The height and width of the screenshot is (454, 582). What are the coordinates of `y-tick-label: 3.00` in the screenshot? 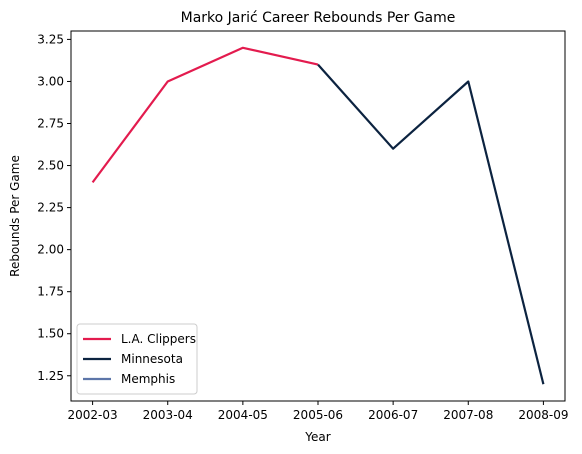 It's located at (50, 81).